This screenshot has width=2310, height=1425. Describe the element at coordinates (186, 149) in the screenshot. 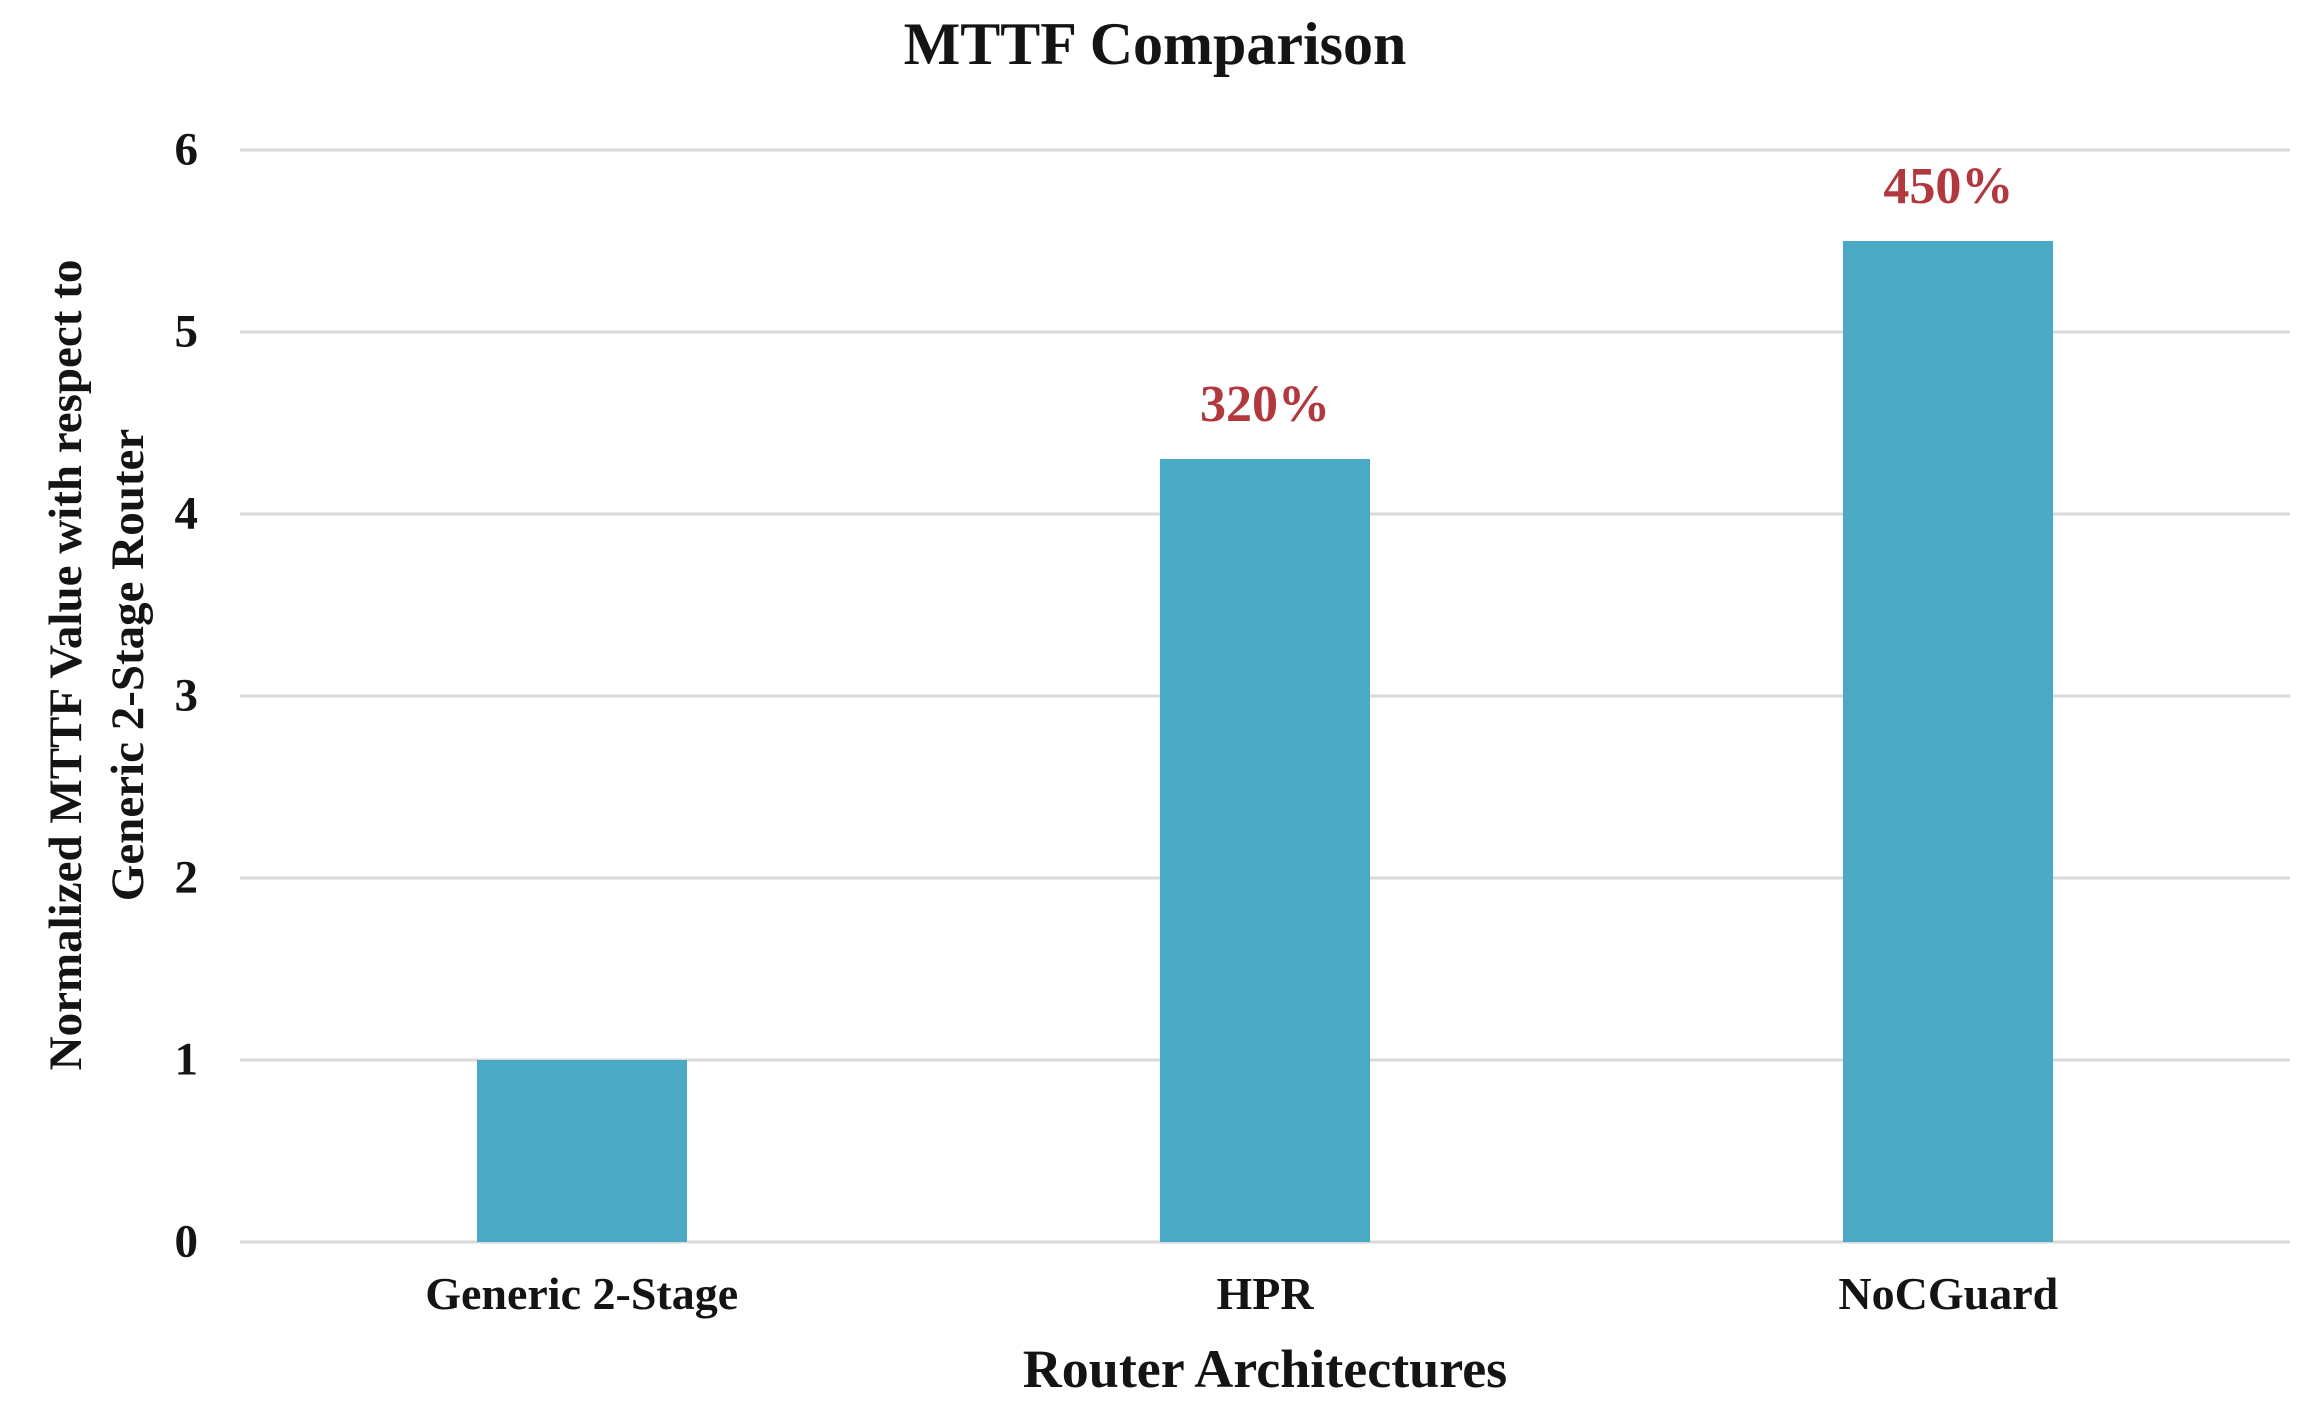

I see `y-tick-label-6: 6` at that location.